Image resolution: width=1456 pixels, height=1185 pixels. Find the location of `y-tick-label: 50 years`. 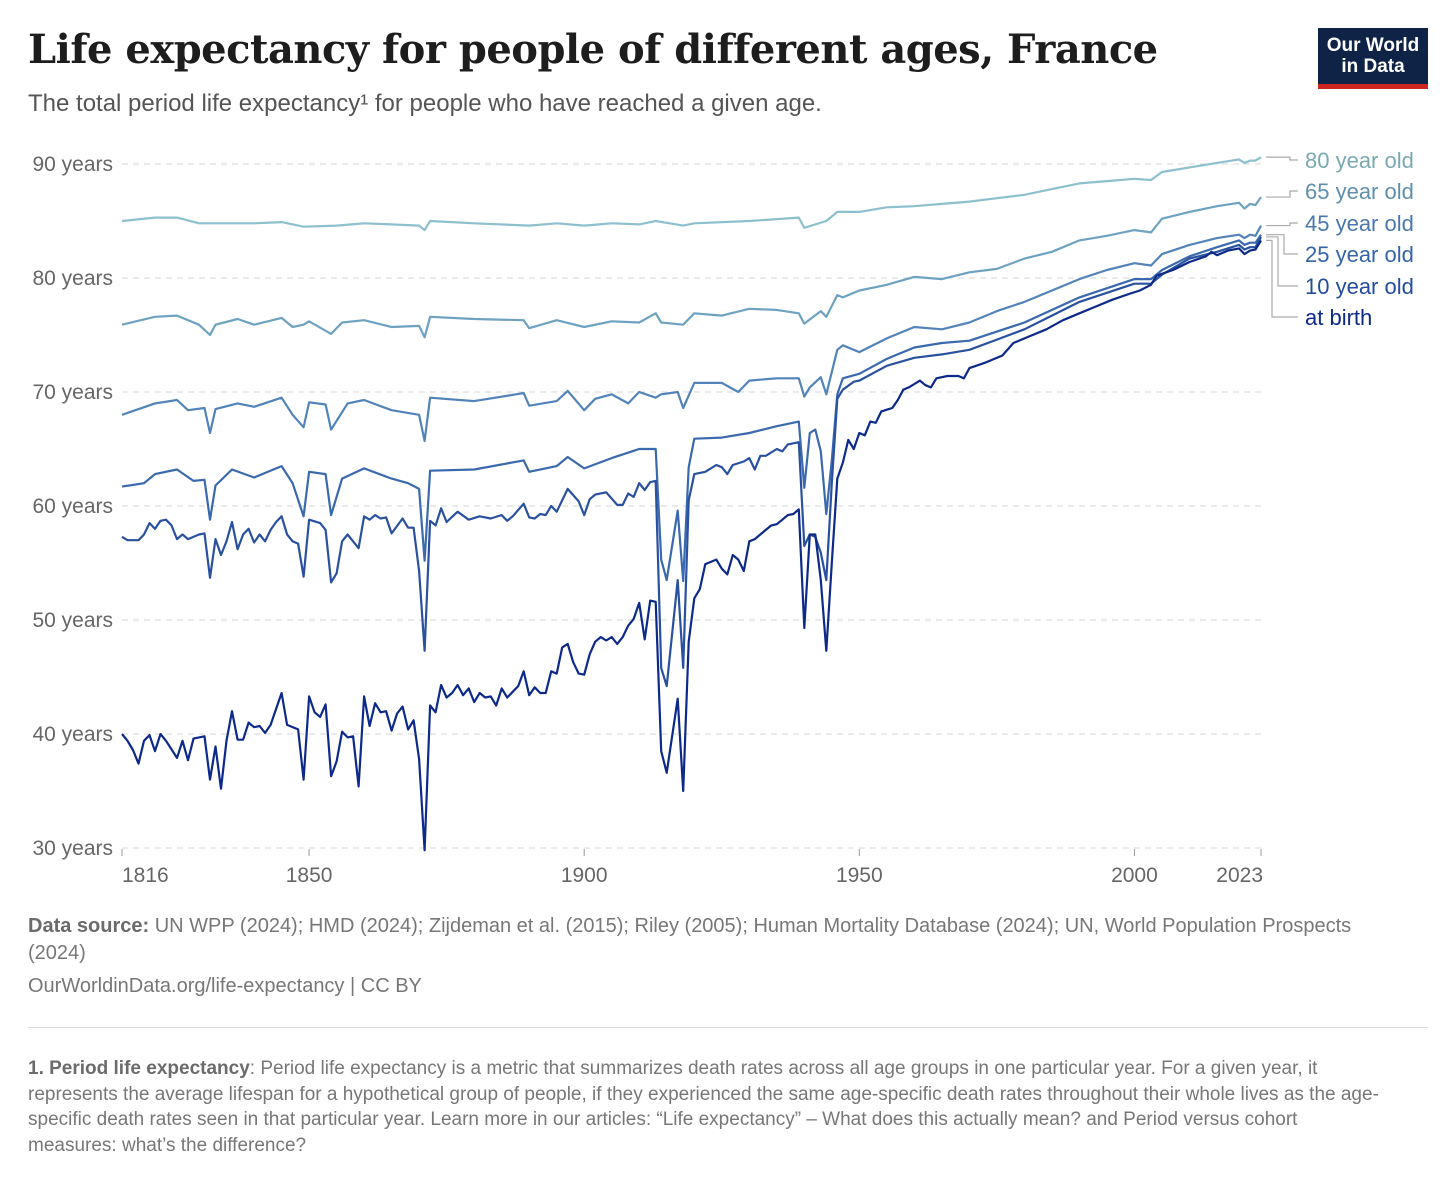

y-tick-label: 50 years is located at coordinates (72, 620).